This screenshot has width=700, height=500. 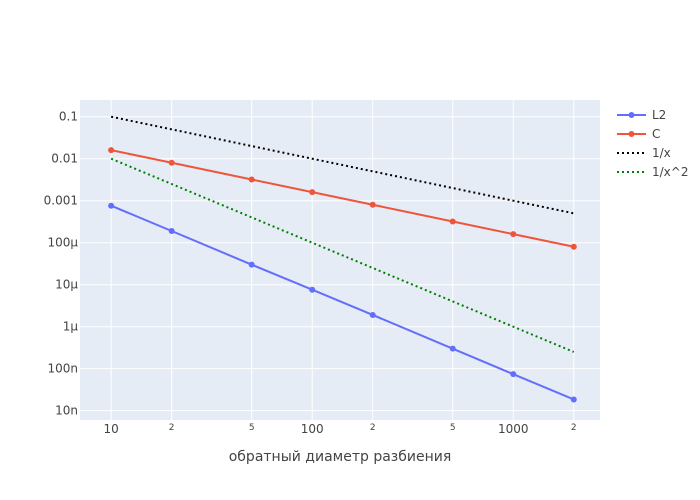 What do you see at coordinates (62, 243) in the screenshot?
I see `y-tick-label: 100μ` at bounding box center [62, 243].